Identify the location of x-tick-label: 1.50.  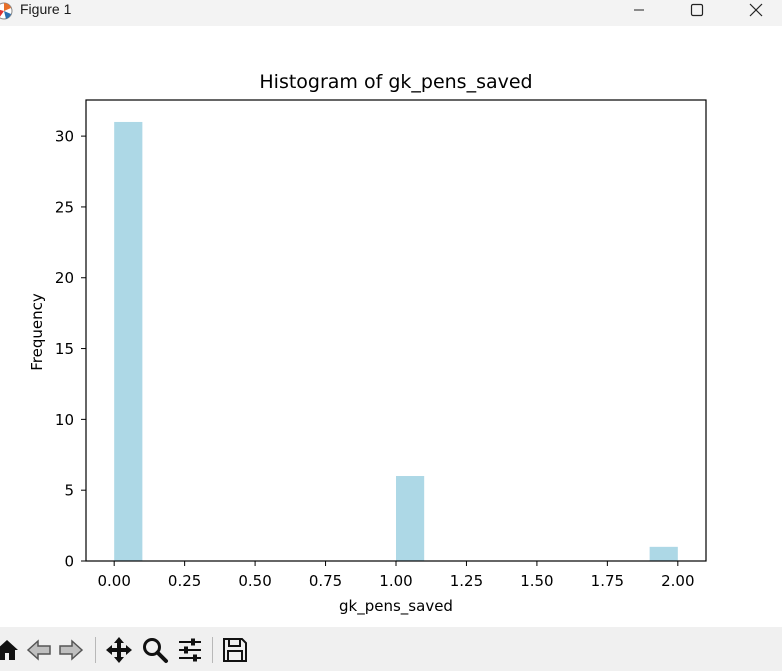
(536, 581).